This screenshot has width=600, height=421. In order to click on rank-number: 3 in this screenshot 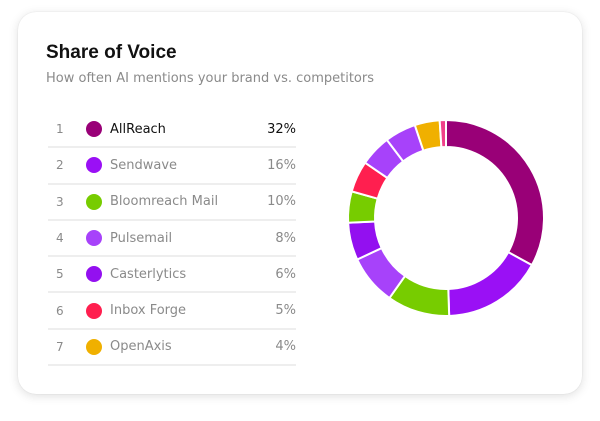, I will do `click(60, 201)`.